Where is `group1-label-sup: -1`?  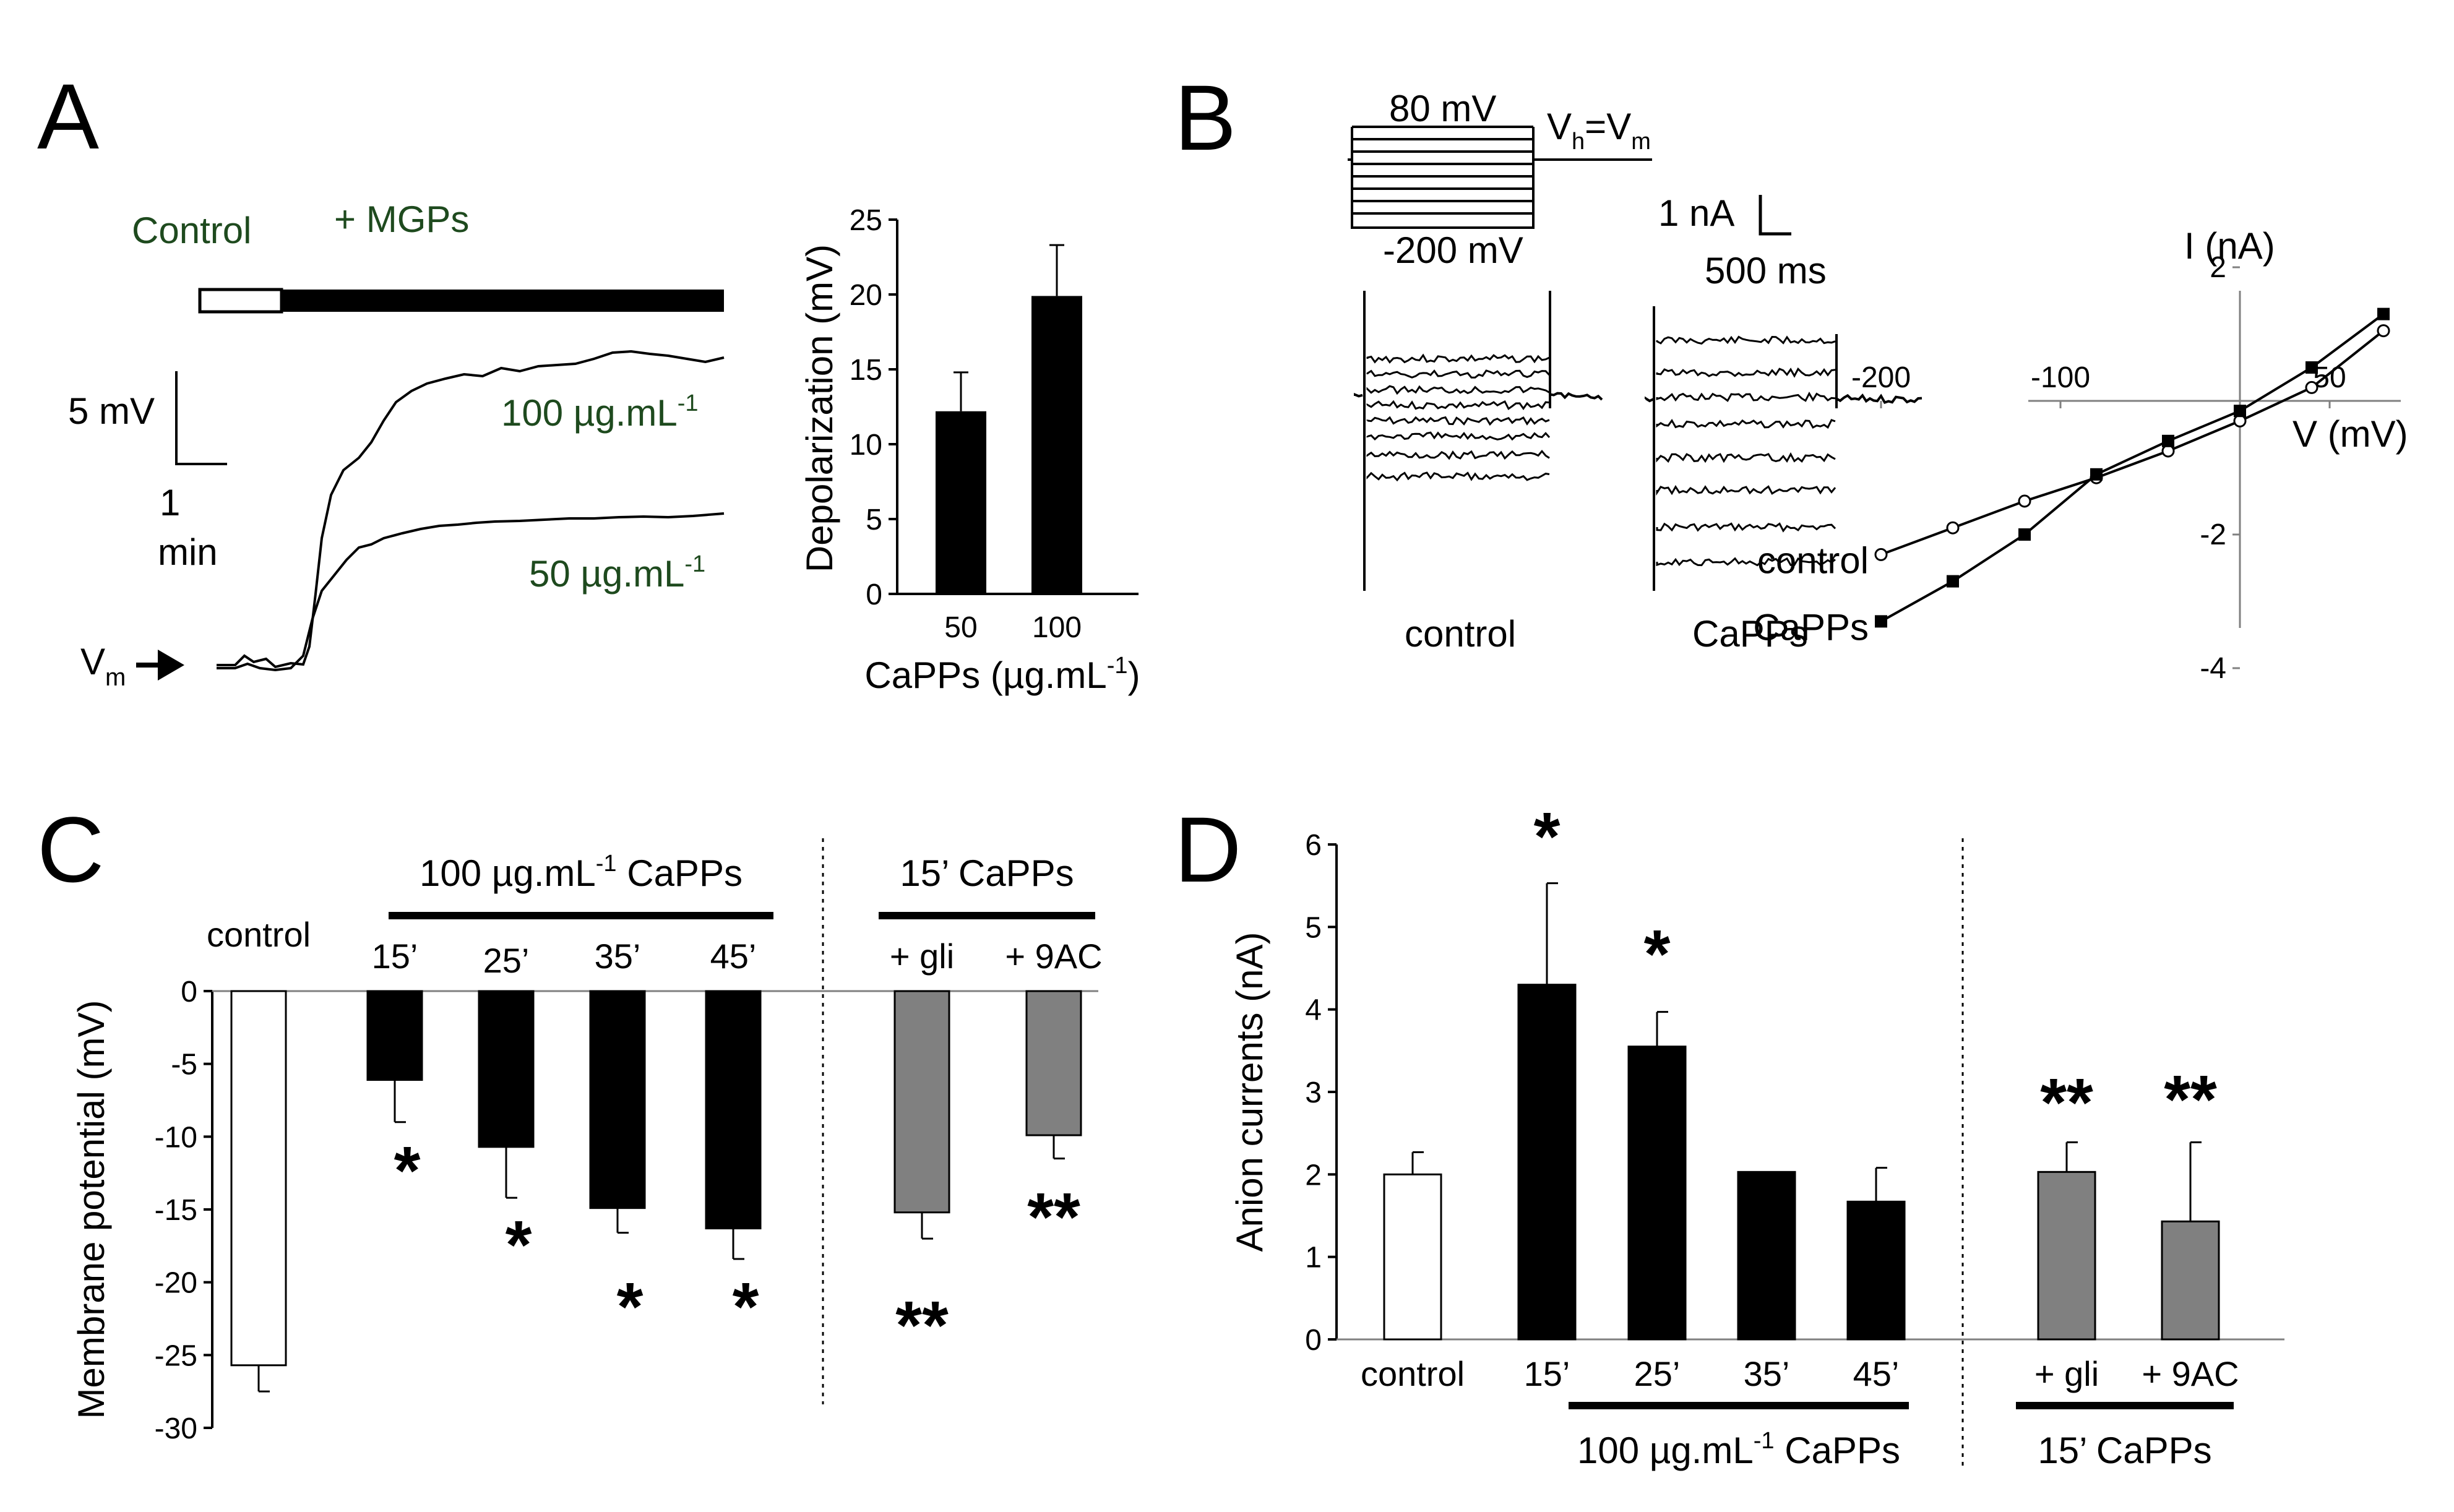 group1-label-sup: -1 is located at coordinates (606, 864).